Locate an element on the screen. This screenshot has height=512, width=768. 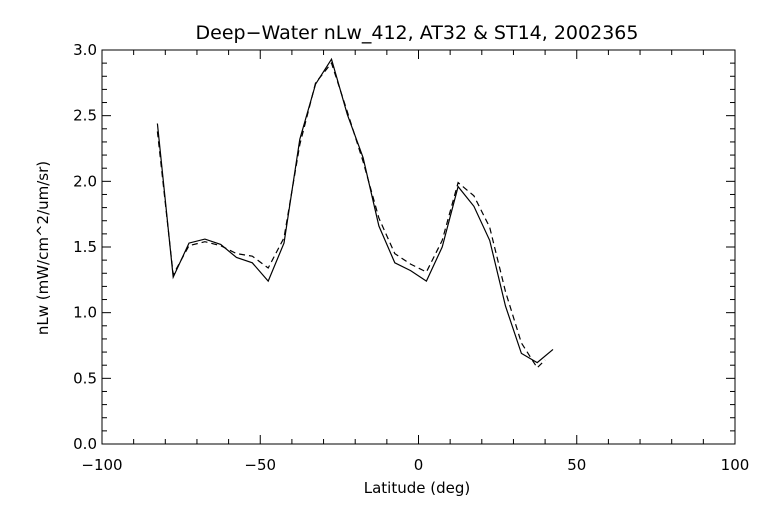
chart-title: Deep−Water nLw_412, AT32 & ST14, 2002365 is located at coordinates (417, 33).